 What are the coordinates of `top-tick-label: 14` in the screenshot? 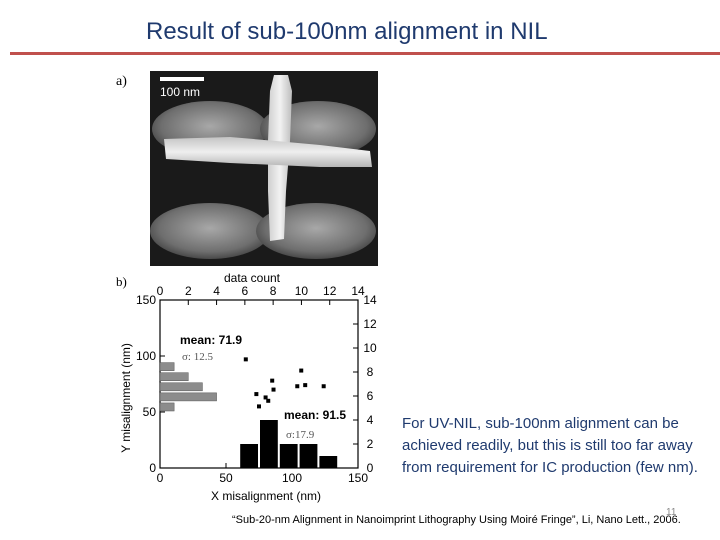 It's located at (358, 291).